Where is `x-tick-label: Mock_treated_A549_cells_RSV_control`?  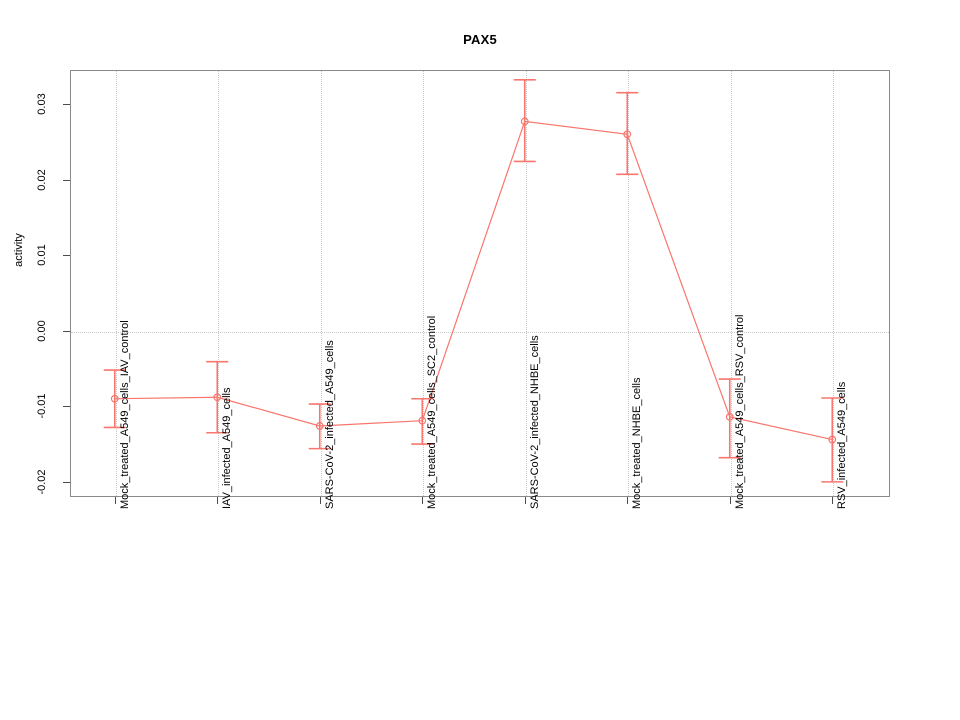
x-tick-label: Mock_treated_A549_cells_RSV_control is located at coordinates (739, 411).